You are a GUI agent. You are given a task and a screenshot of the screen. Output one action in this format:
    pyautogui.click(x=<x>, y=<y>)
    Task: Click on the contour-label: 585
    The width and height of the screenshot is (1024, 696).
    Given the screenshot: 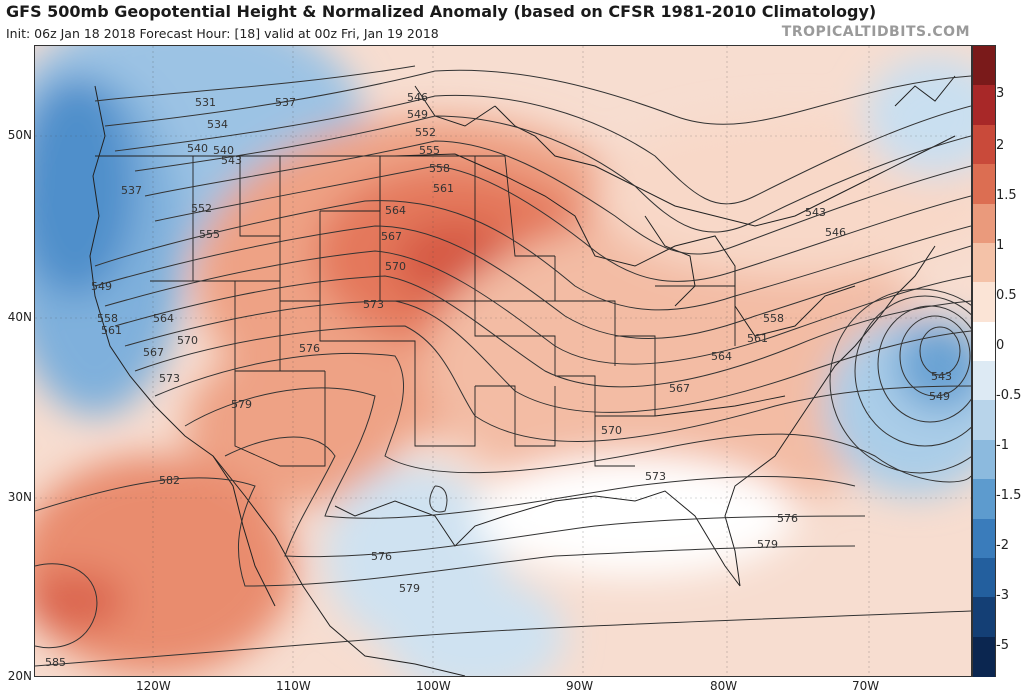 What is the action you would take?
    pyautogui.click(x=55, y=662)
    